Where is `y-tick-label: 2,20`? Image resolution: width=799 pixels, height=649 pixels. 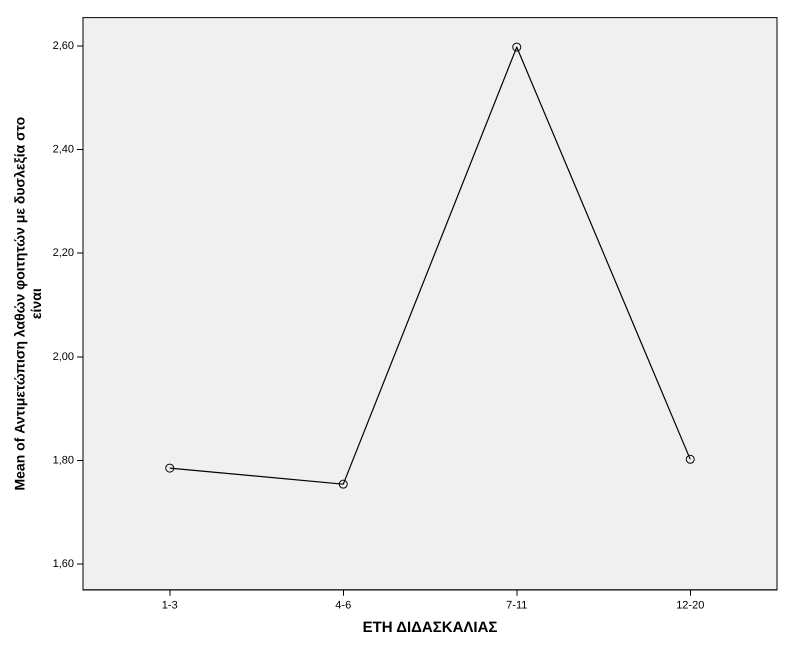 y-tick-label: 2,20 is located at coordinates (63, 253).